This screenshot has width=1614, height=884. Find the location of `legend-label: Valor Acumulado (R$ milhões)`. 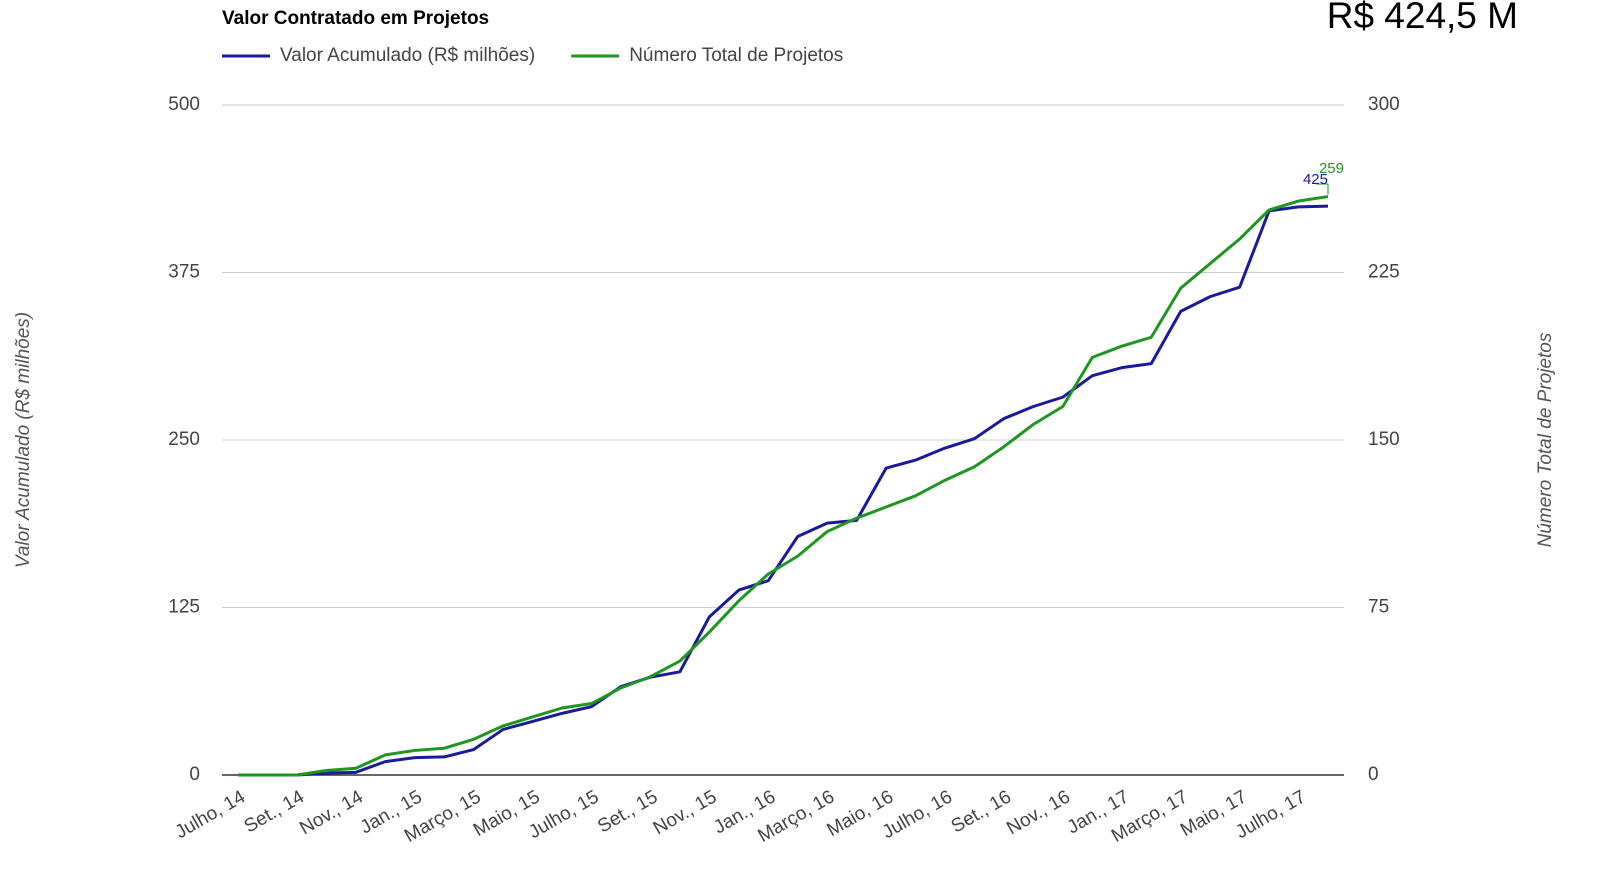

legend-label: Valor Acumulado (R$ milhões) is located at coordinates (407, 55).